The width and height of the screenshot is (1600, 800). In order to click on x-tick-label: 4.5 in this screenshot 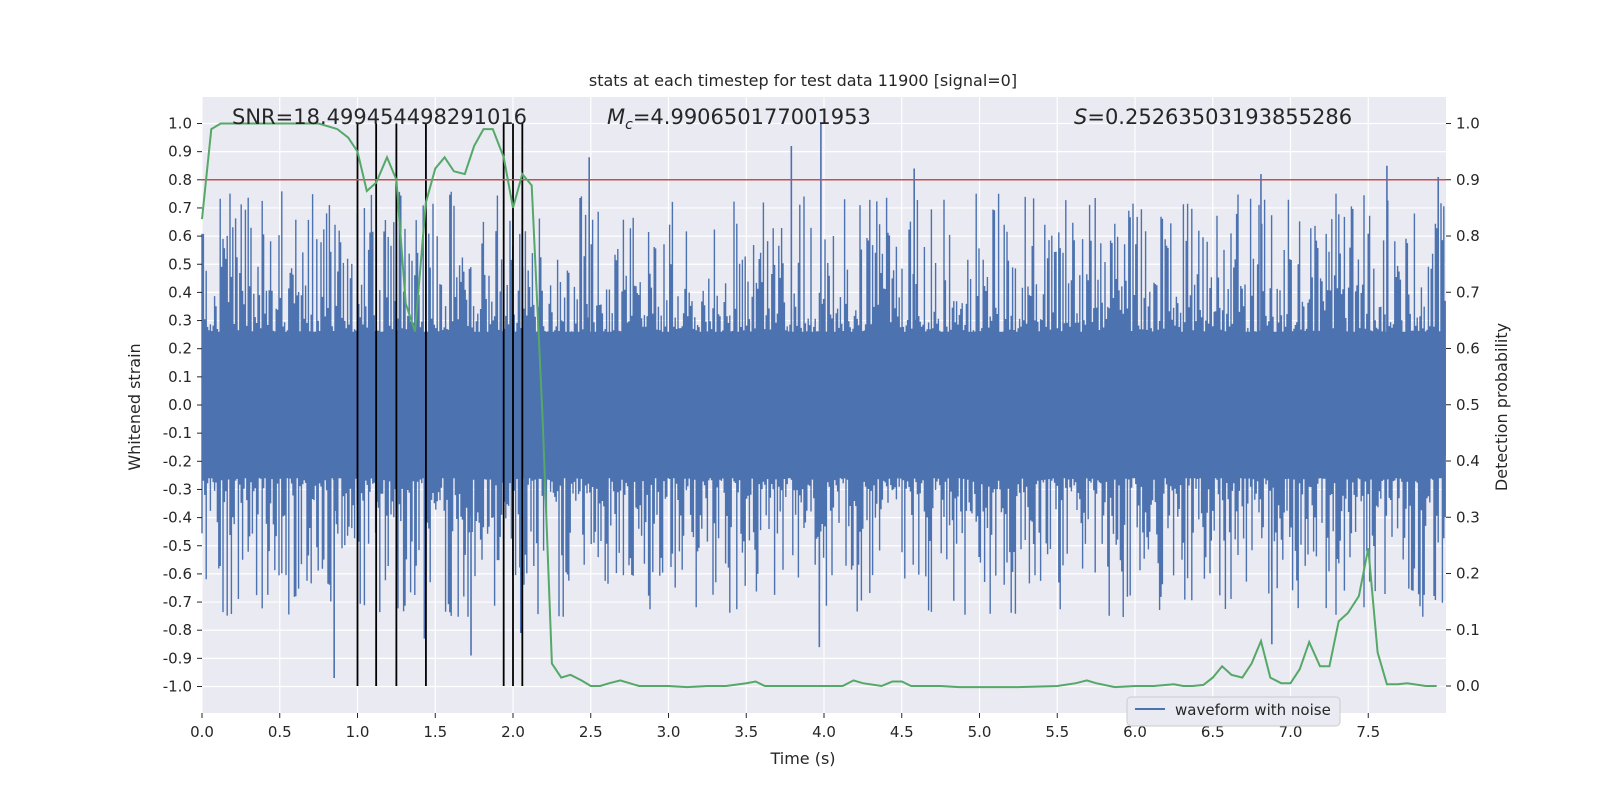, I will do `click(902, 732)`.